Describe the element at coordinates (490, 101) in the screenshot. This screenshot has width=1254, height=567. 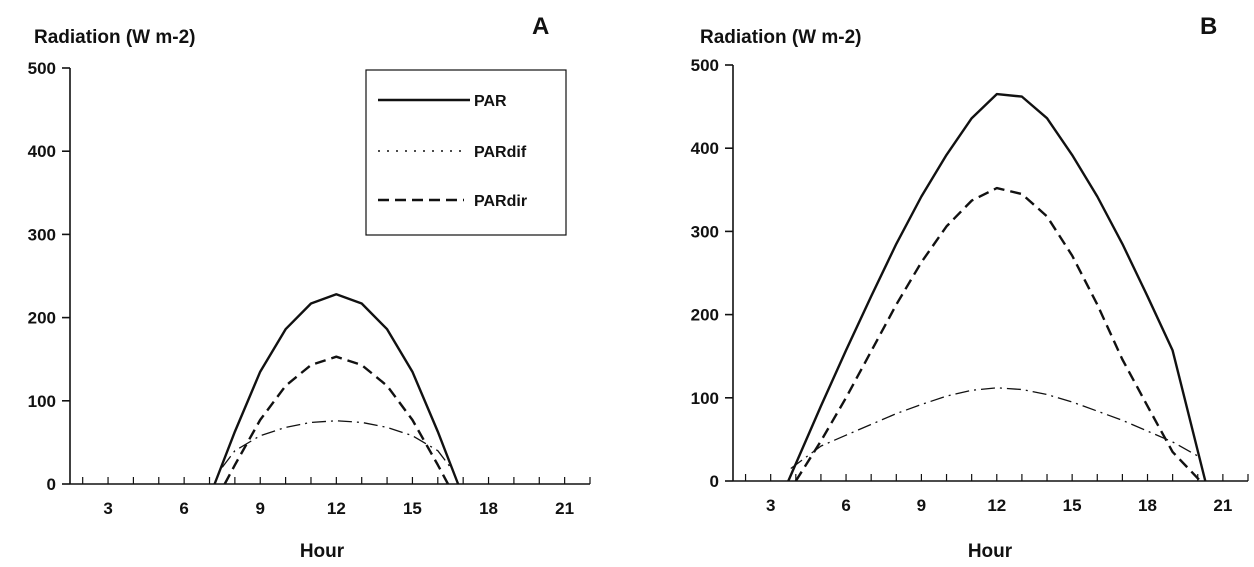
I see `legend-label-par: PAR` at that location.